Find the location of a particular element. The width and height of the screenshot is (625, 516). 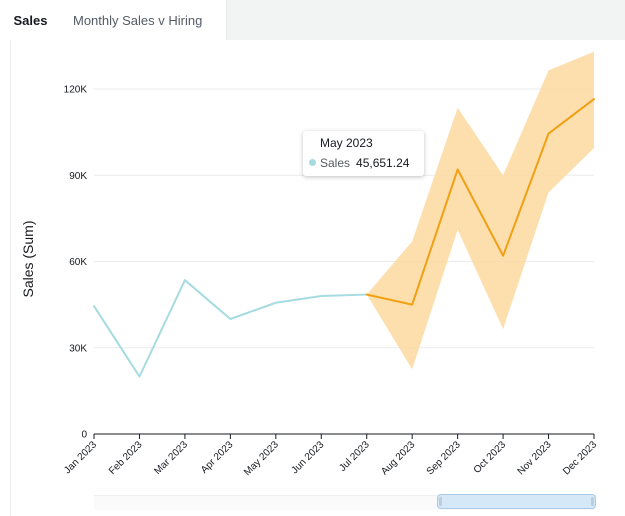

tab-bar: Sales Monthly Sales v Hiring is located at coordinates (312, 20).